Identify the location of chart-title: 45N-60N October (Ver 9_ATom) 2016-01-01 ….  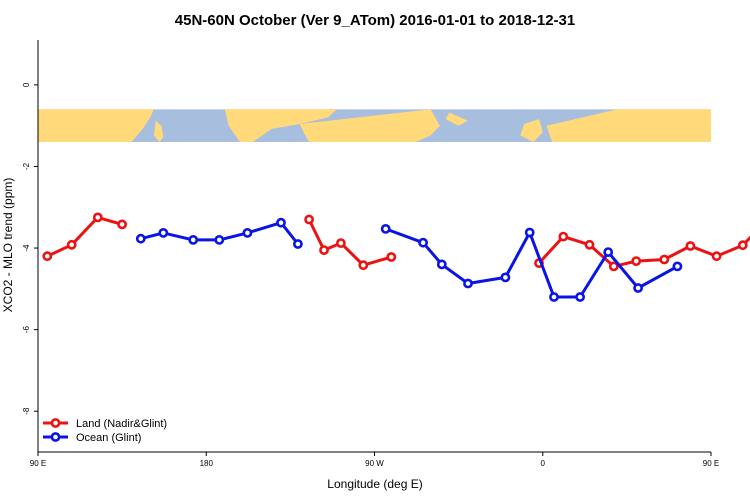
(375, 20).